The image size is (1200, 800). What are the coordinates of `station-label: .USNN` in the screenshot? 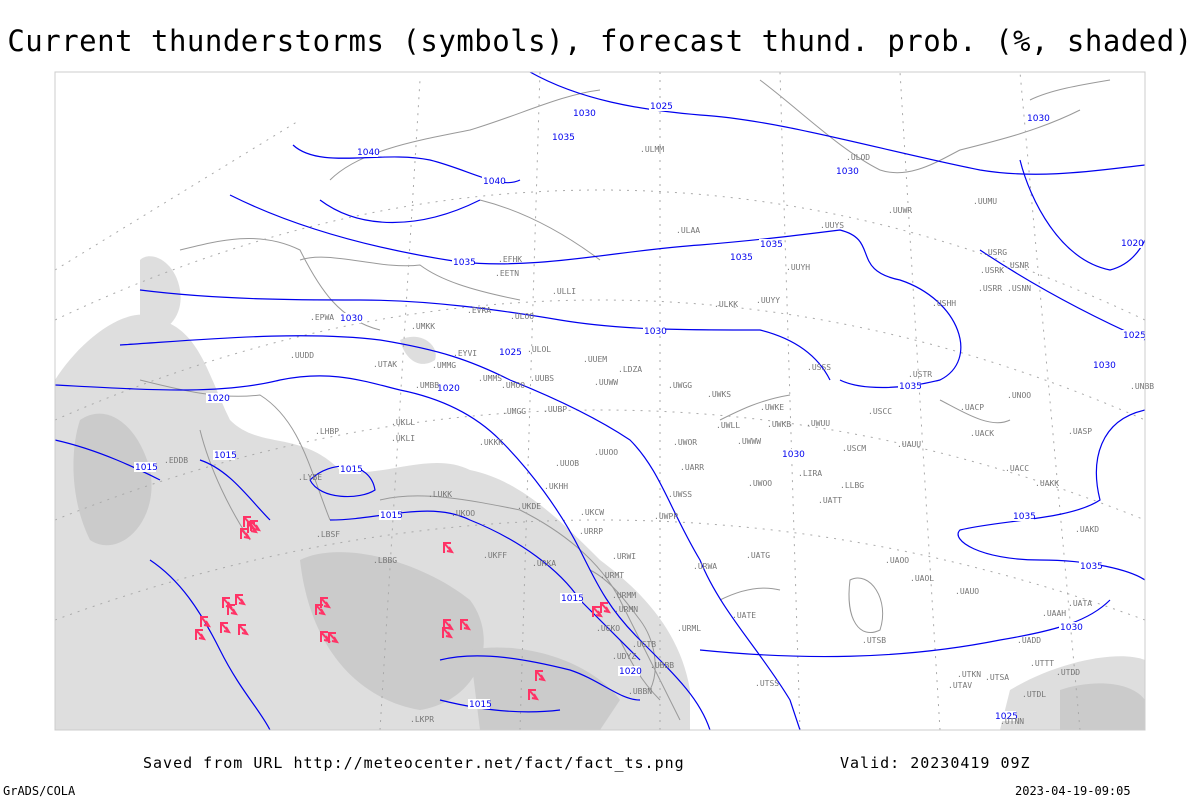 It's located at (1019, 288).